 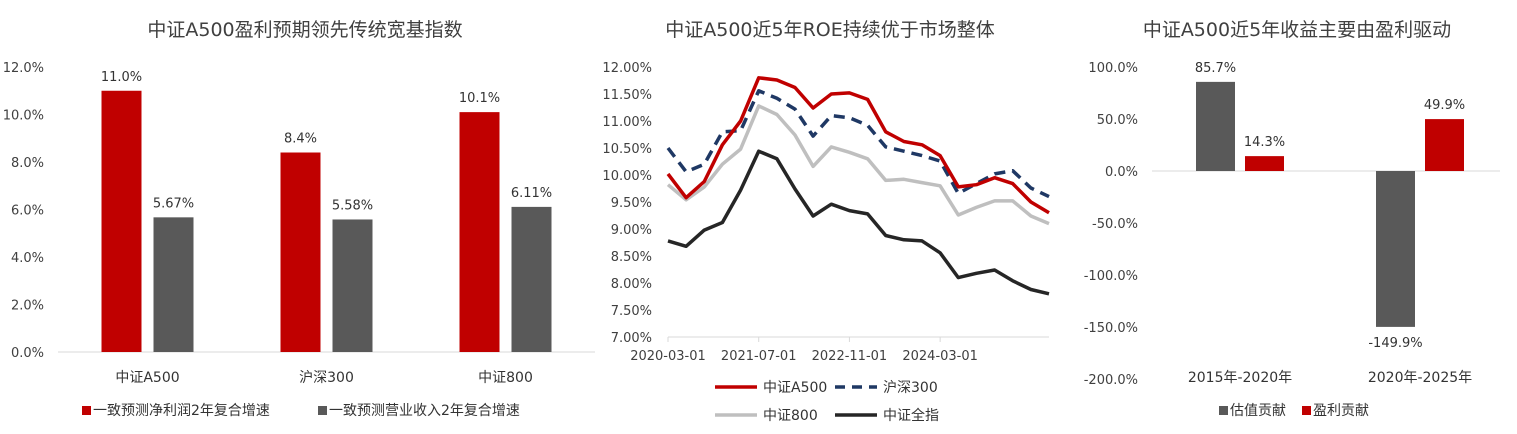 I want to click on chart1-legend-label: 一致预测营业收入2年复合增速, so click(x=424, y=410).